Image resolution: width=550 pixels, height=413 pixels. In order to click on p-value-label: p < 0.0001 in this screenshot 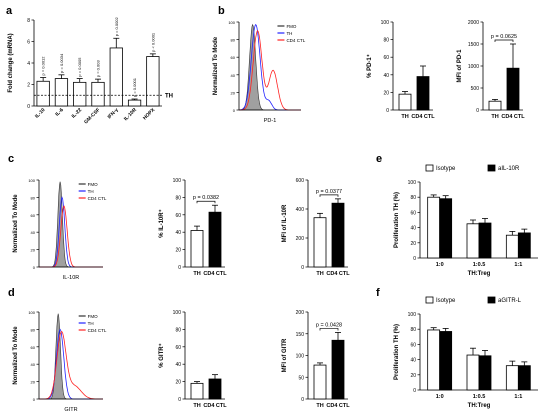, I will do `click(152, 42)`.